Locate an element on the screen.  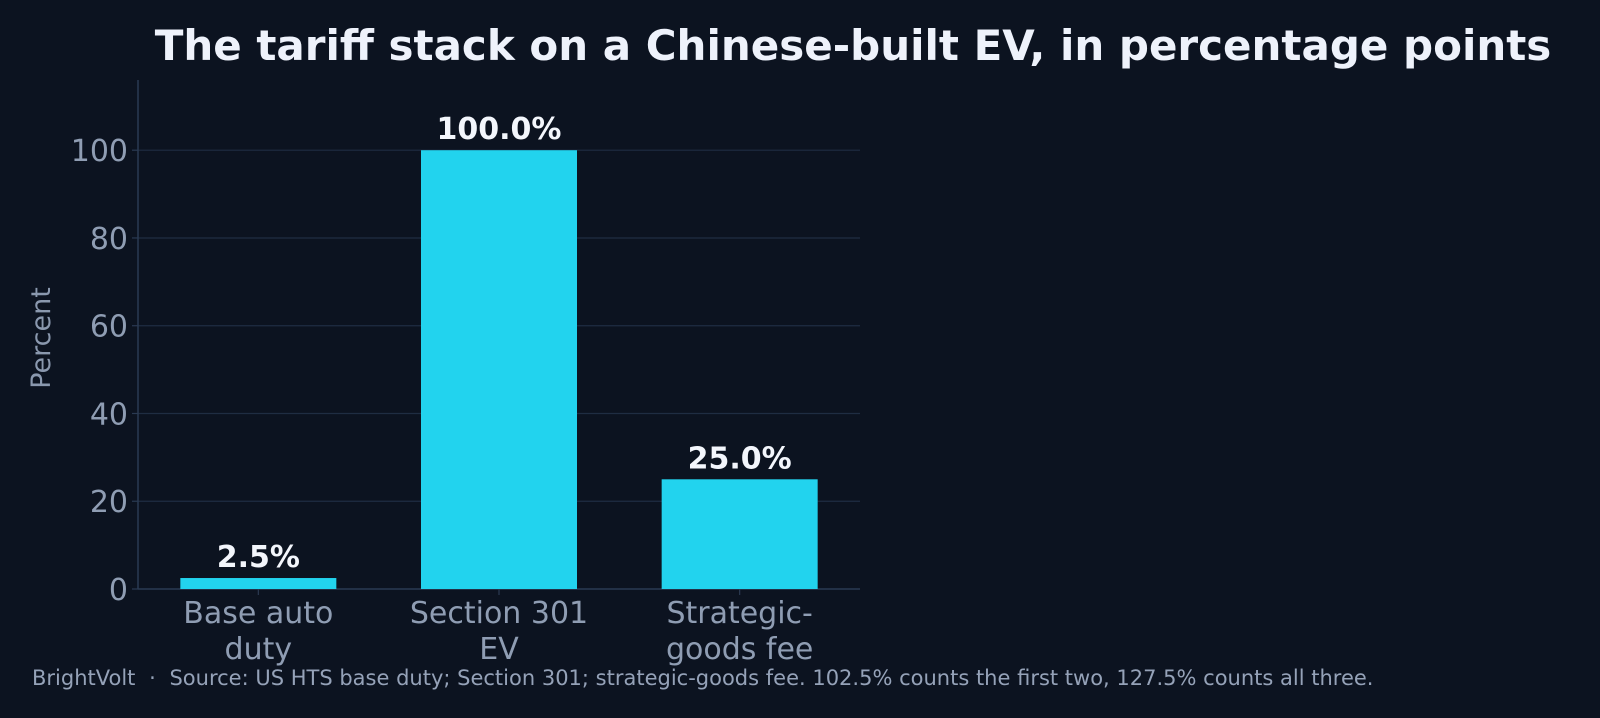
x-tick-label: goods fee is located at coordinates (739, 649).